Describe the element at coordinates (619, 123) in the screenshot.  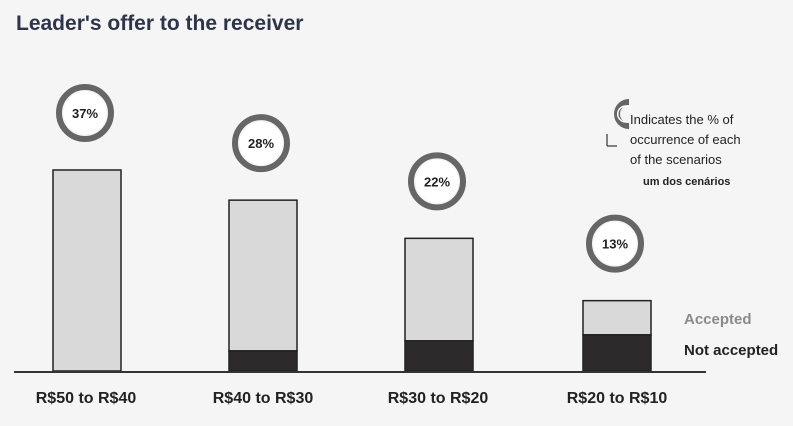
I see `occurrence-ring-icon` at that location.